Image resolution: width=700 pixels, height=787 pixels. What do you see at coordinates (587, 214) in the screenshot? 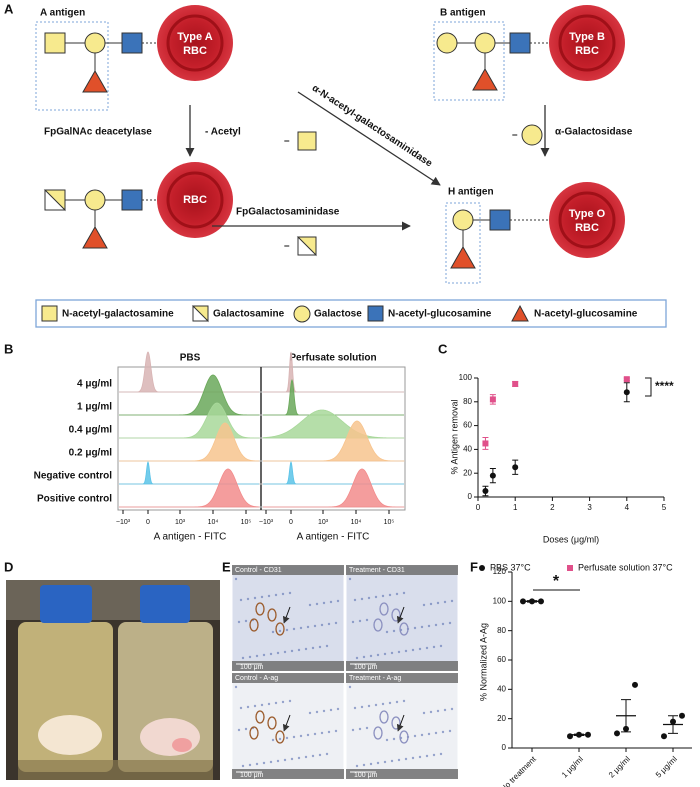
I see `rbc-label: Type O` at bounding box center [587, 214].